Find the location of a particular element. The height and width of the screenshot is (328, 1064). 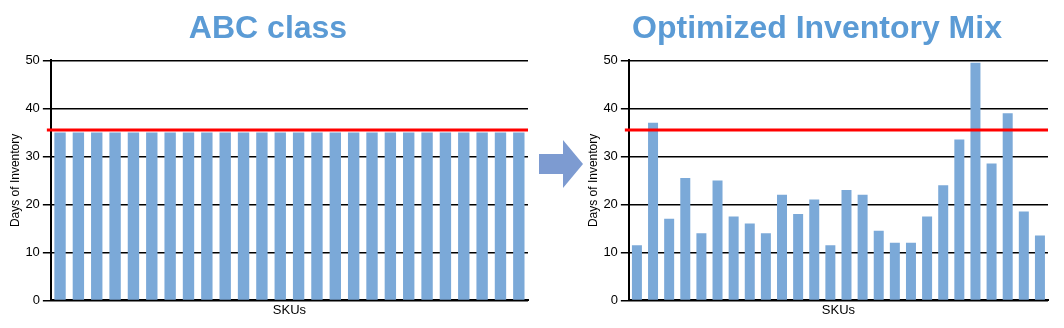

chart-title: ABC class is located at coordinates (268, 27).